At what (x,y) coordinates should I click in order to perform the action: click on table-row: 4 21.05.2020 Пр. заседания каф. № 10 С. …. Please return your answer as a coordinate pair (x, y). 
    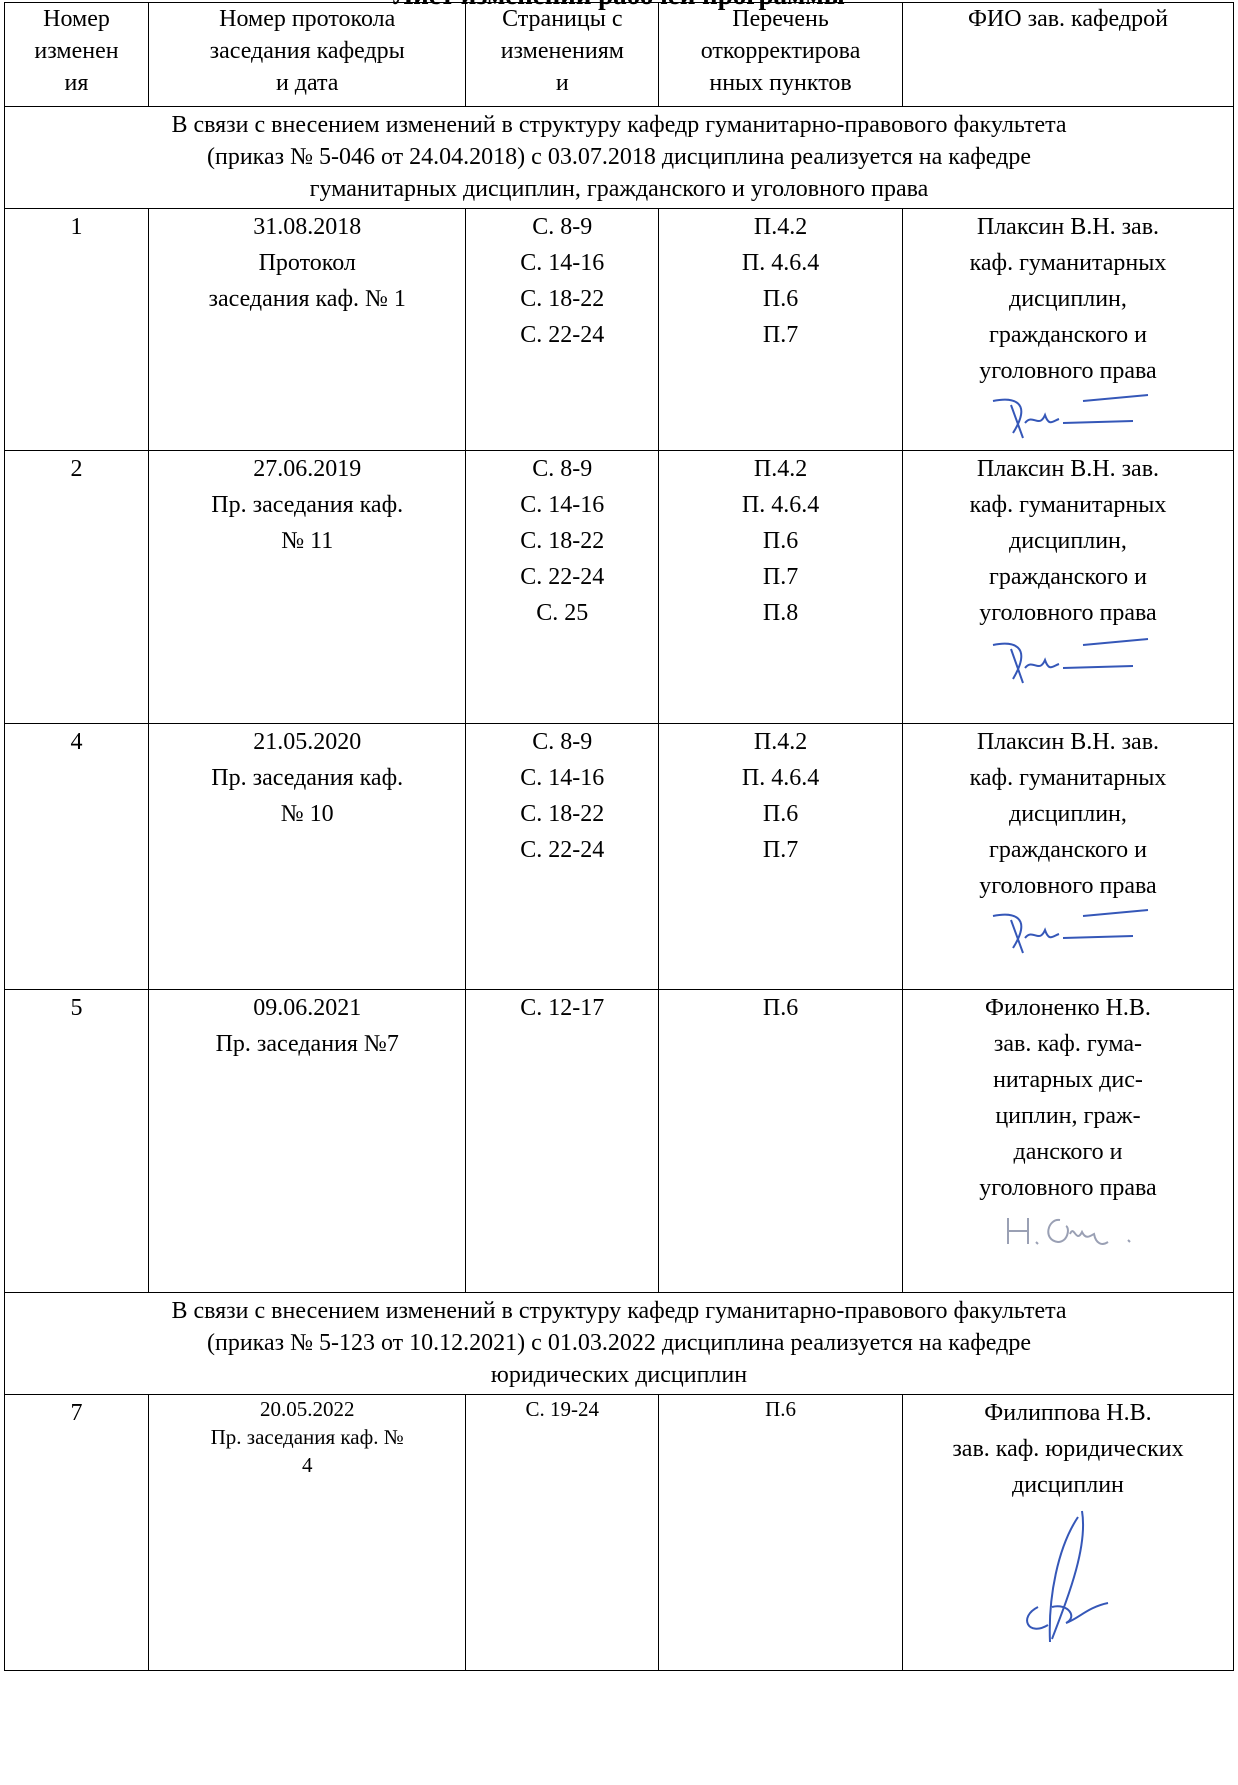
    Looking at the image, I should click on (619, 856).